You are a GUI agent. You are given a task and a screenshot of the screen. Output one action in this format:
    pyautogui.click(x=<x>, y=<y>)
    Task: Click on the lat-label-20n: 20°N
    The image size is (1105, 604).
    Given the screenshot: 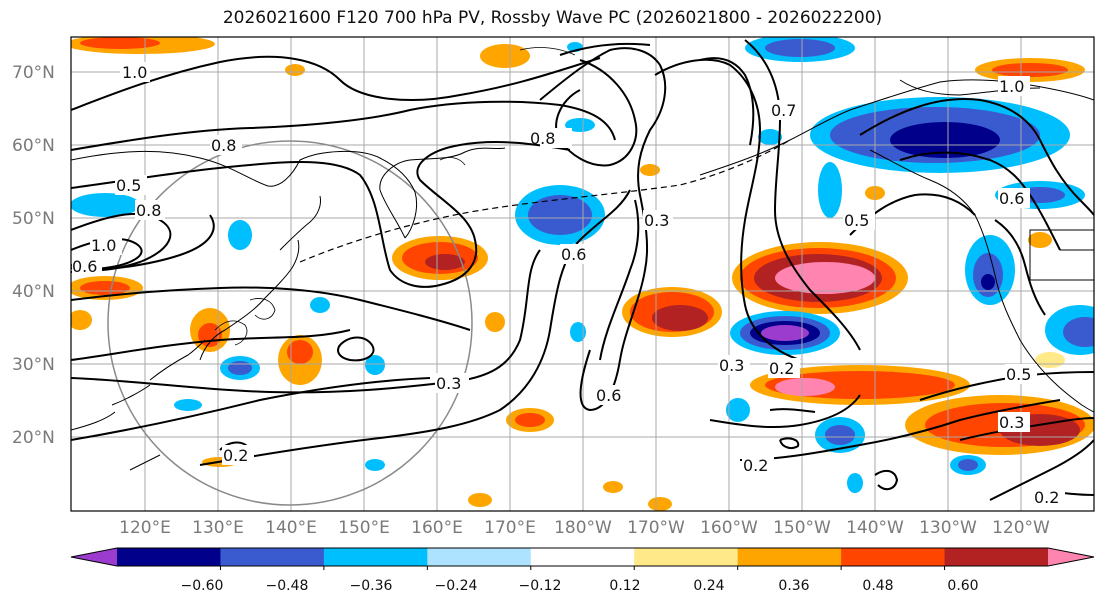 What is the action you would take?
    pyautogui.click(x=33, y=438)
    